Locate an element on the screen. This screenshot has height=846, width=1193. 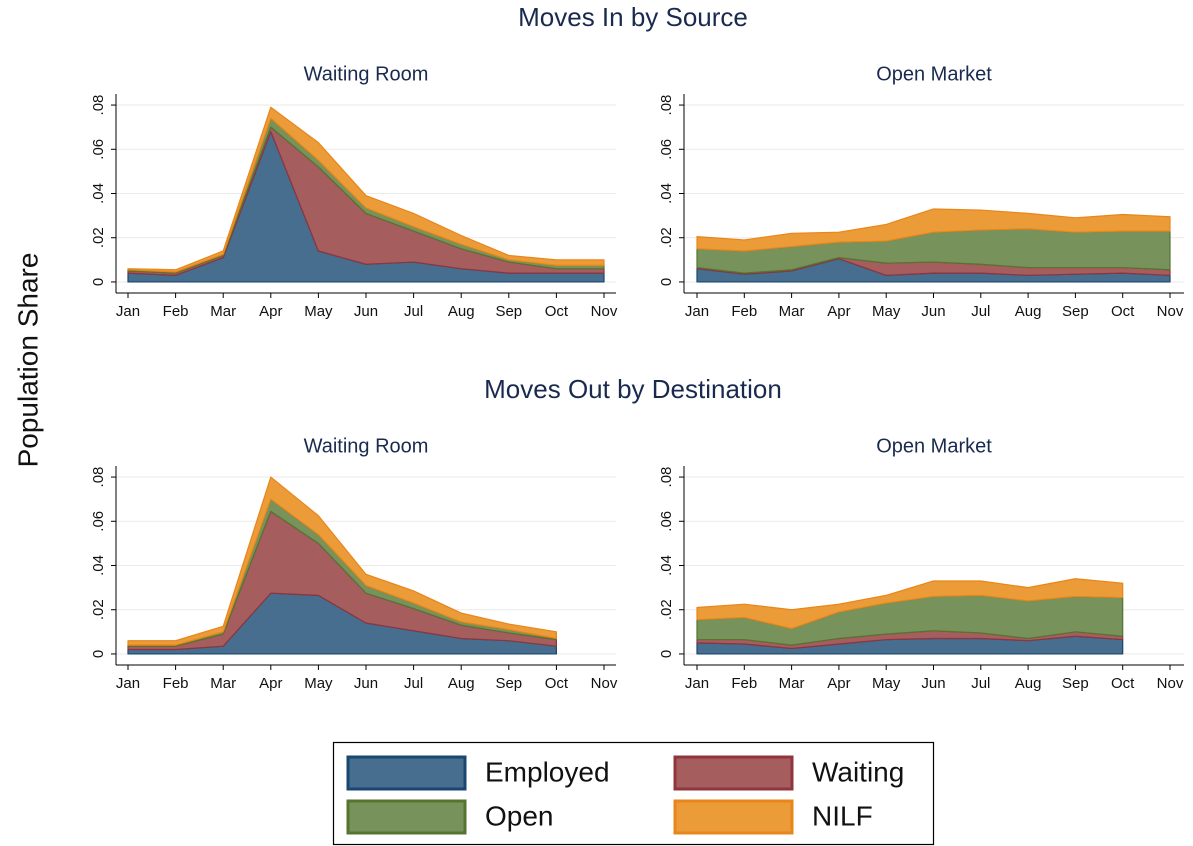
section-title: Moves In by Source is located at coordinates (633, 17).